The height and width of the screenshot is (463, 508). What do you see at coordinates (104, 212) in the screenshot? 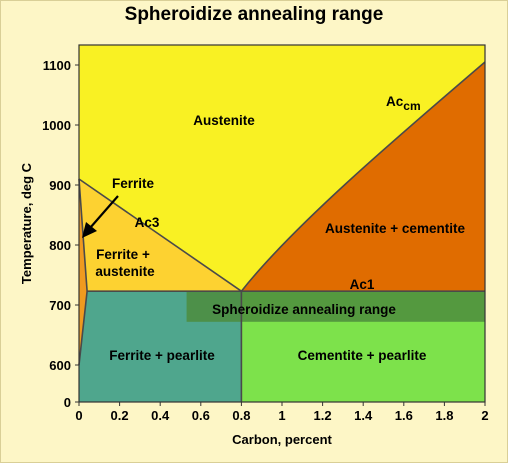
I see `ferrite-arrow-shaft` at bounding box center [104, 212].